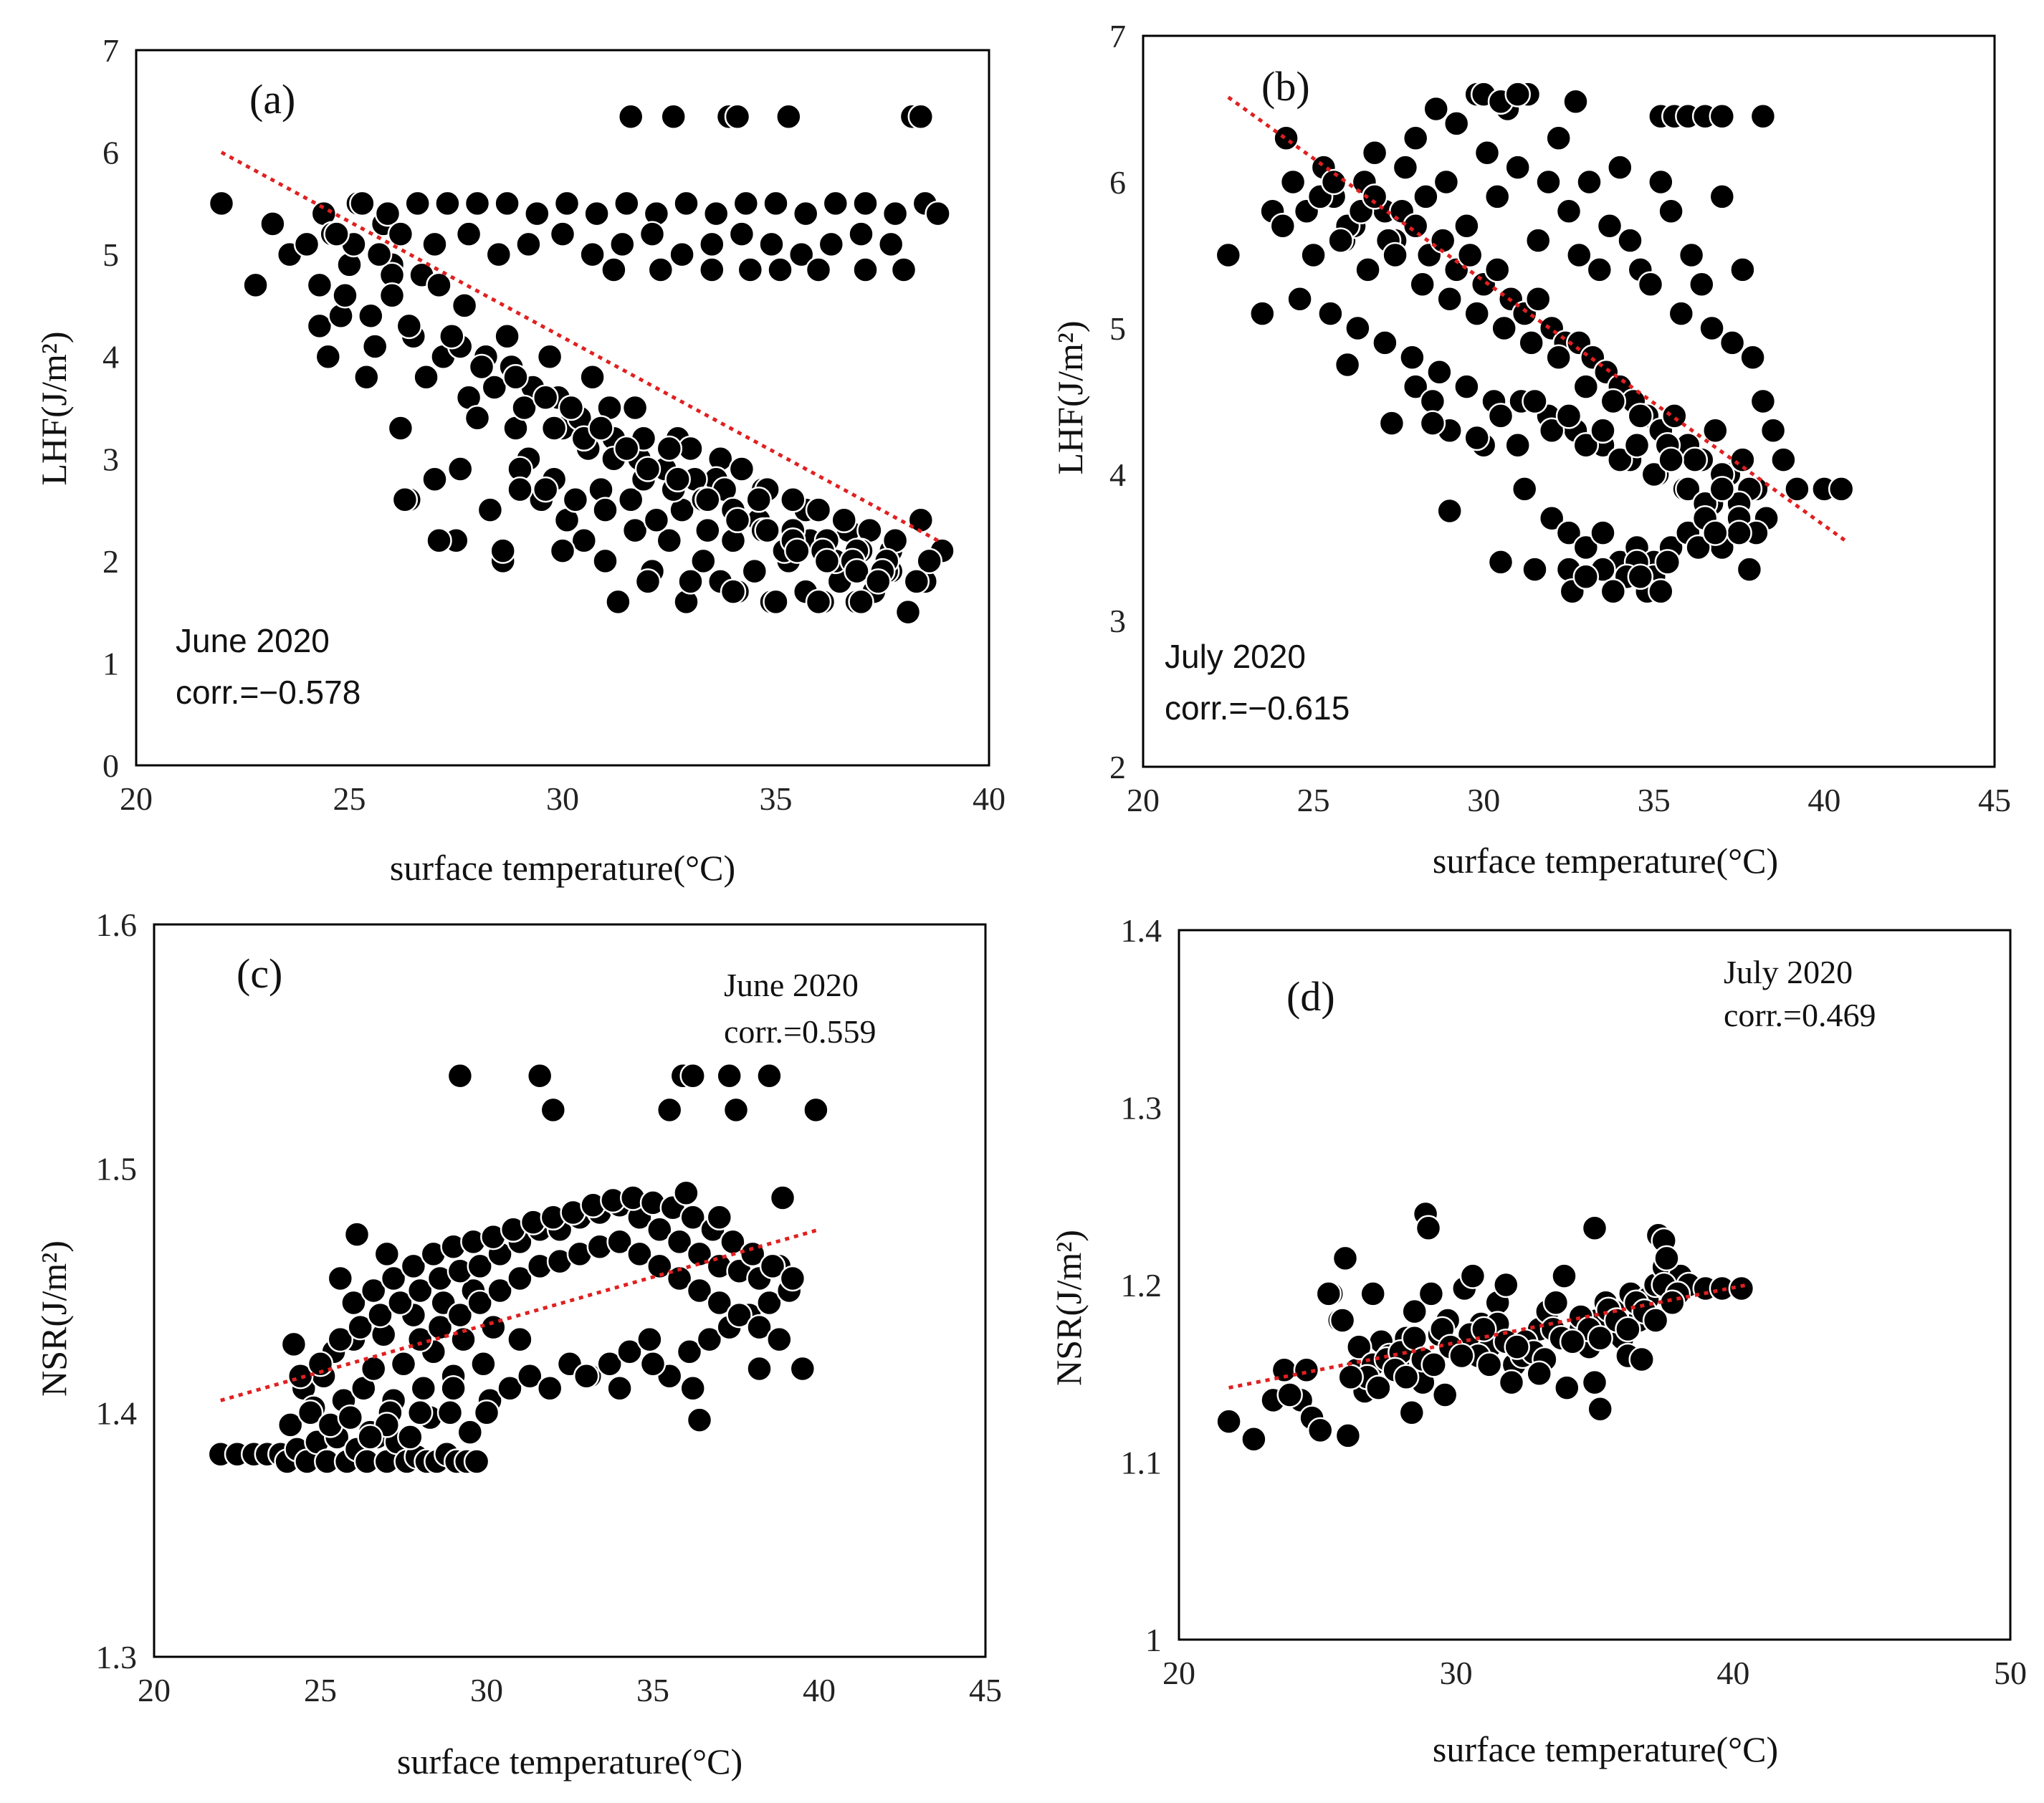  Describe the element at coordinates (1178, 1673) in the screenshot. I see `panel-d-x-tick-label: 20` at that location.